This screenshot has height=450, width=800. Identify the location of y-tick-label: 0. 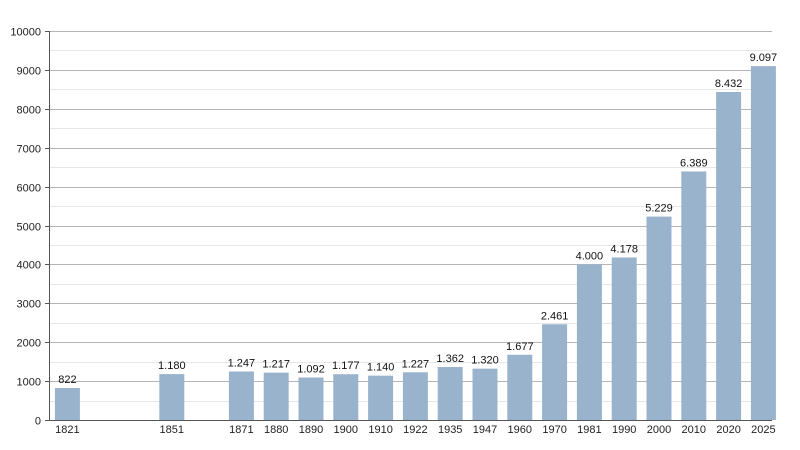
(38, 422).